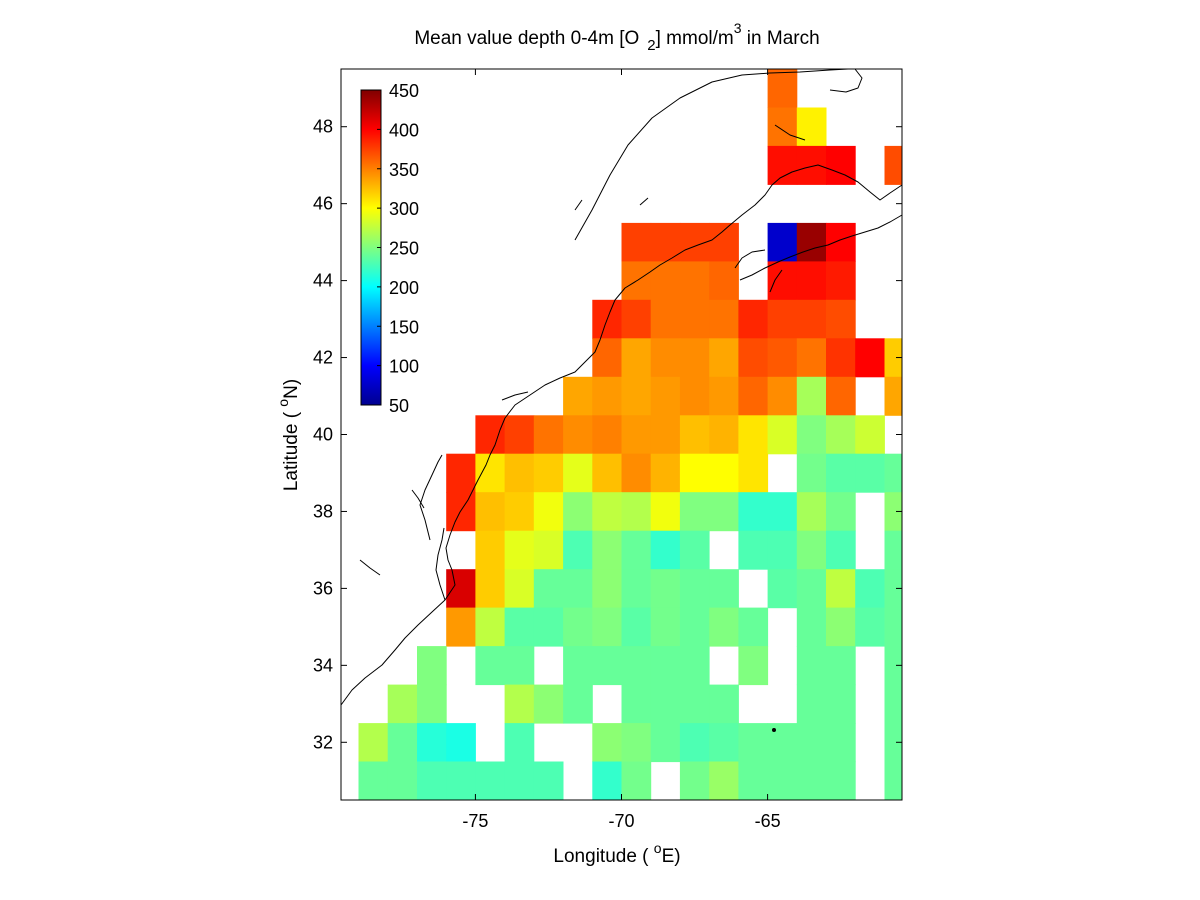 The image size is (1200, 900). I want to click on y-tick-label: 34, so click(323, 665).